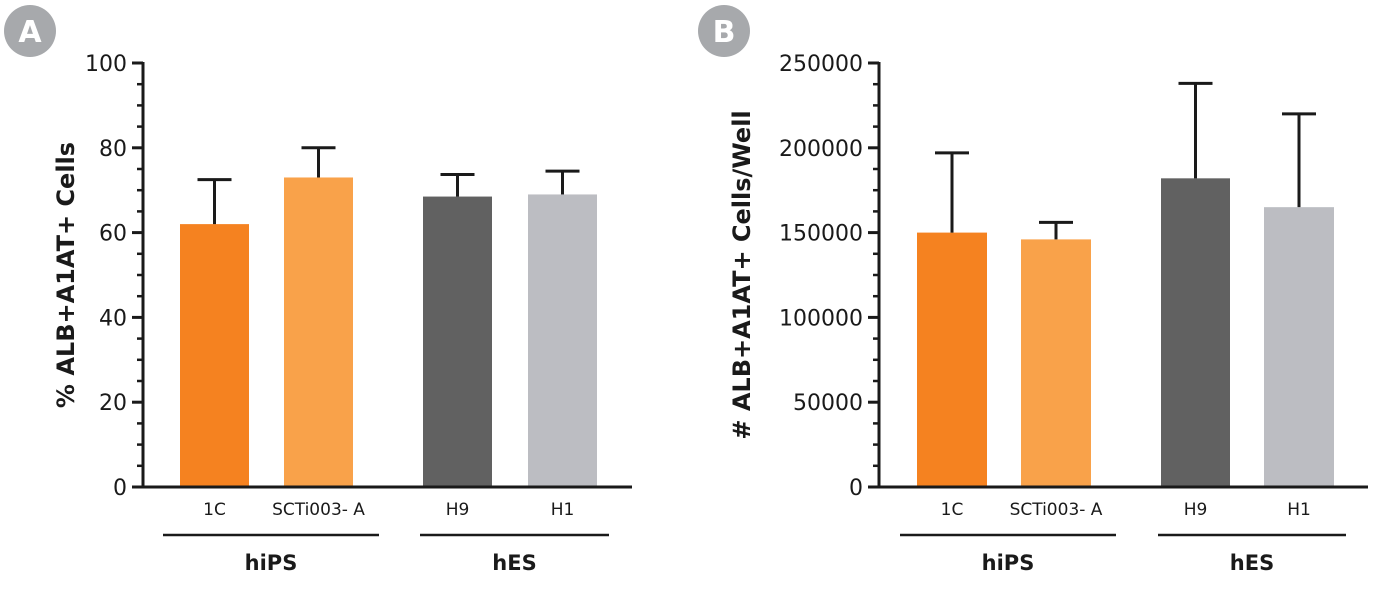 Image resolution: width=1400 pixels, height=591 pixels. Describe the element at coordinates (828, 403) in the screenshot. I see `panel-b-y-tick-label-1: 50000` at that location.